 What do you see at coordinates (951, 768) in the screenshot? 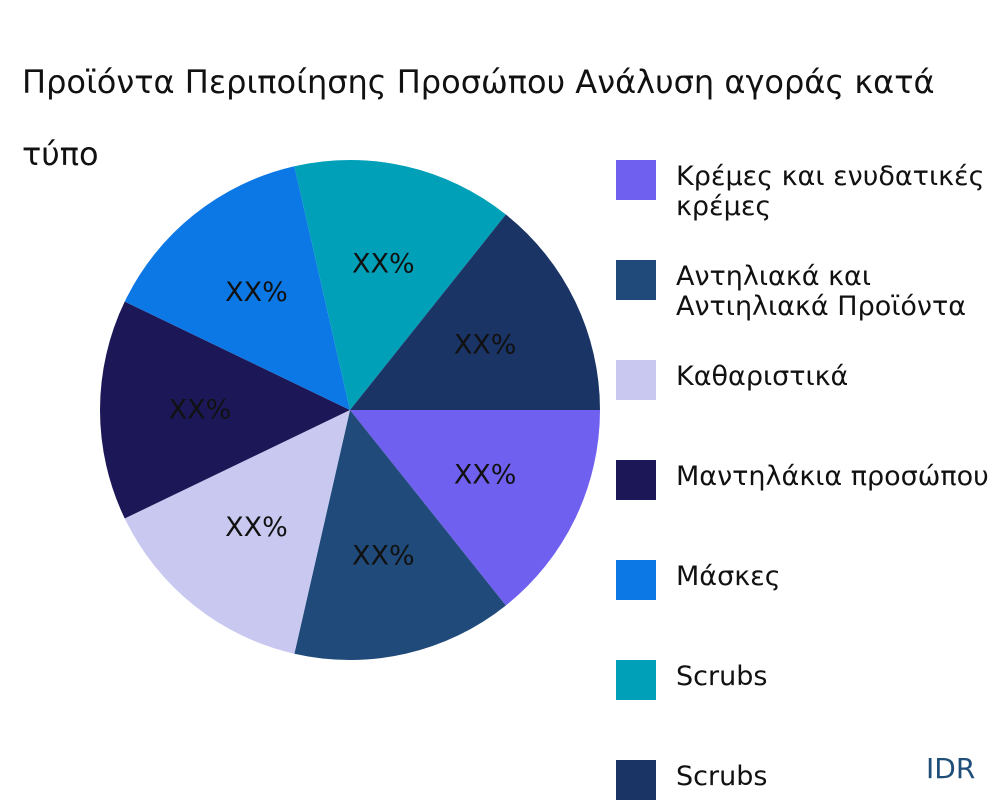
I see `brand-logo: IDR` at bounding box center [951, 768].